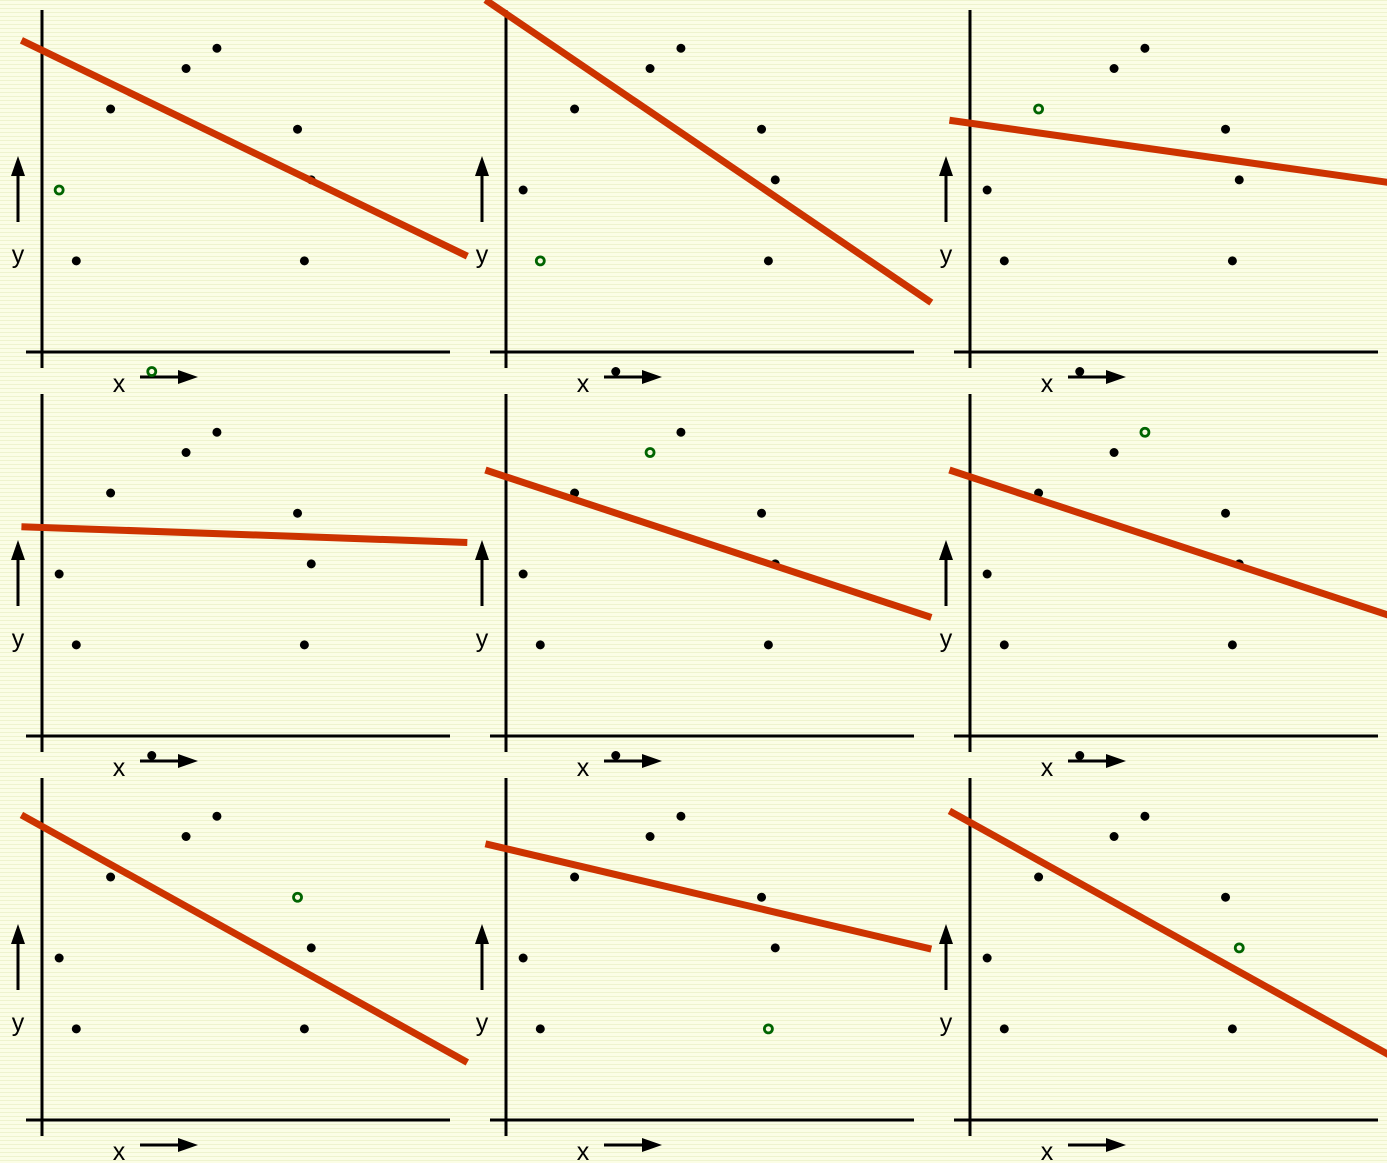 Image resolution: width=1387 pixels, height=1163 pixels. Describe the element at coordinates (239, 574) in the screenshot. I see `panel-4: yx` at that location.